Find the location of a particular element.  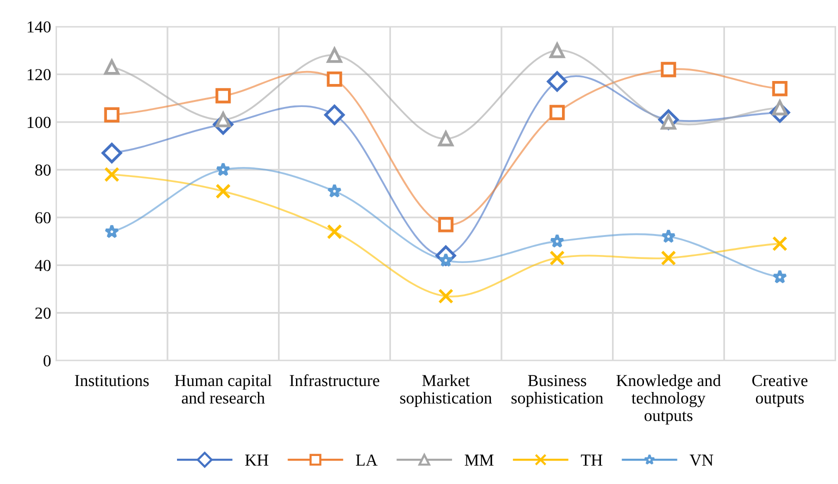

x-tick-label: Creative outputs is located at coordinates (780, 391).